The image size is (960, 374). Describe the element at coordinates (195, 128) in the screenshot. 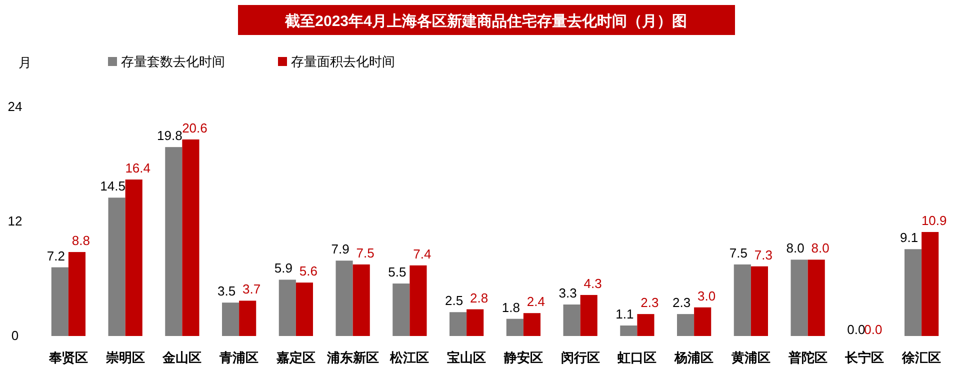

I see `data-label: 20.6` at that location.